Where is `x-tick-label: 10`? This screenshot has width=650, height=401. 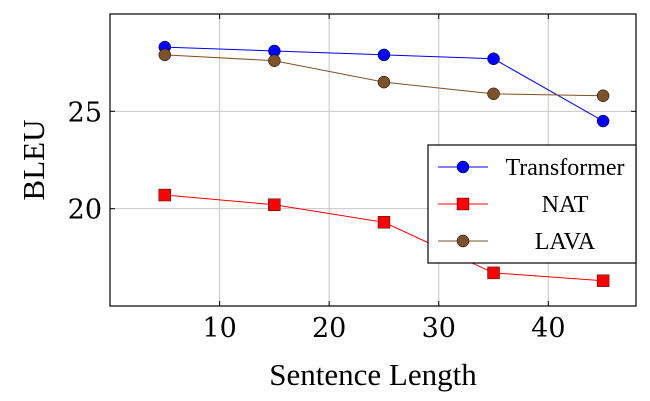
x-tick-label: 10 is located at coordinates (219, 328).